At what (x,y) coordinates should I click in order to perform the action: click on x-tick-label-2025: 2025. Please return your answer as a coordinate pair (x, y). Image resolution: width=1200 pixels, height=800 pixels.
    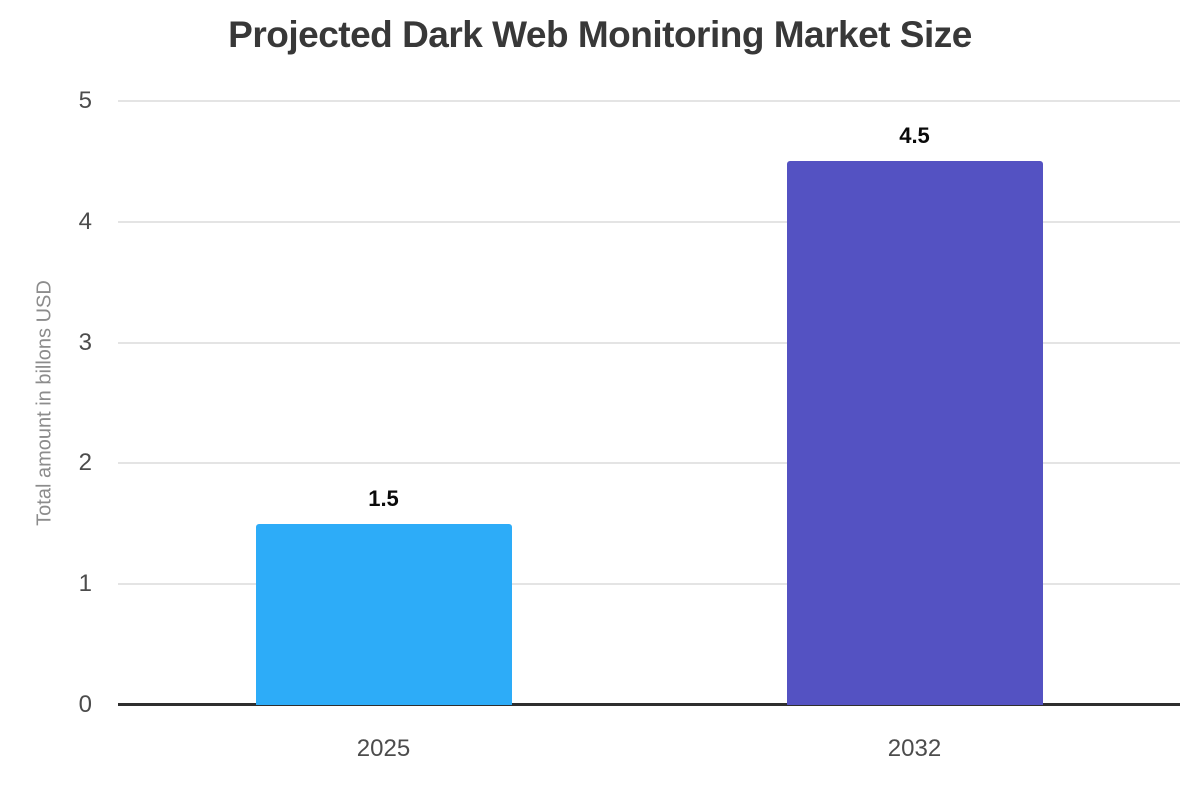
    Looking at the image, I should click on (383, 748).